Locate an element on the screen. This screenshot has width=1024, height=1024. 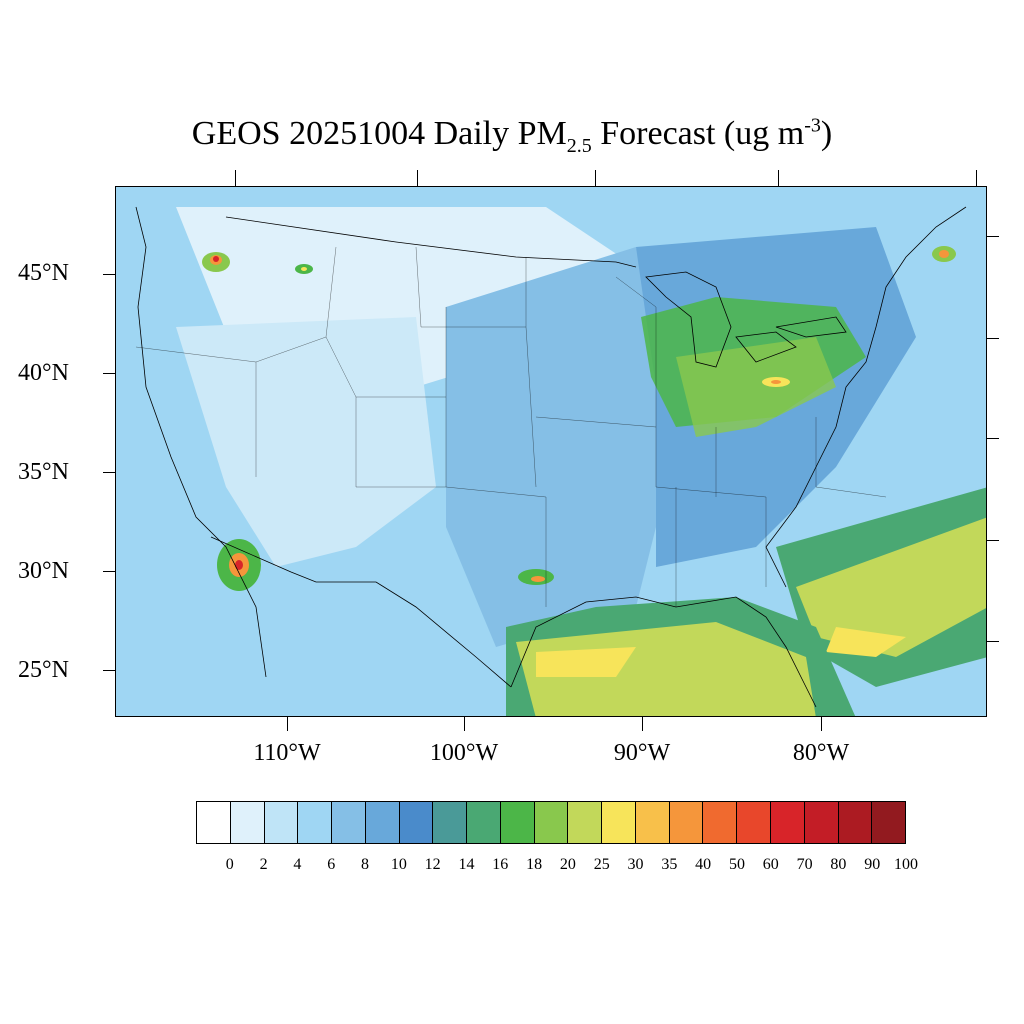
colorbar-label: 80 is located at coordinates (838, 864).